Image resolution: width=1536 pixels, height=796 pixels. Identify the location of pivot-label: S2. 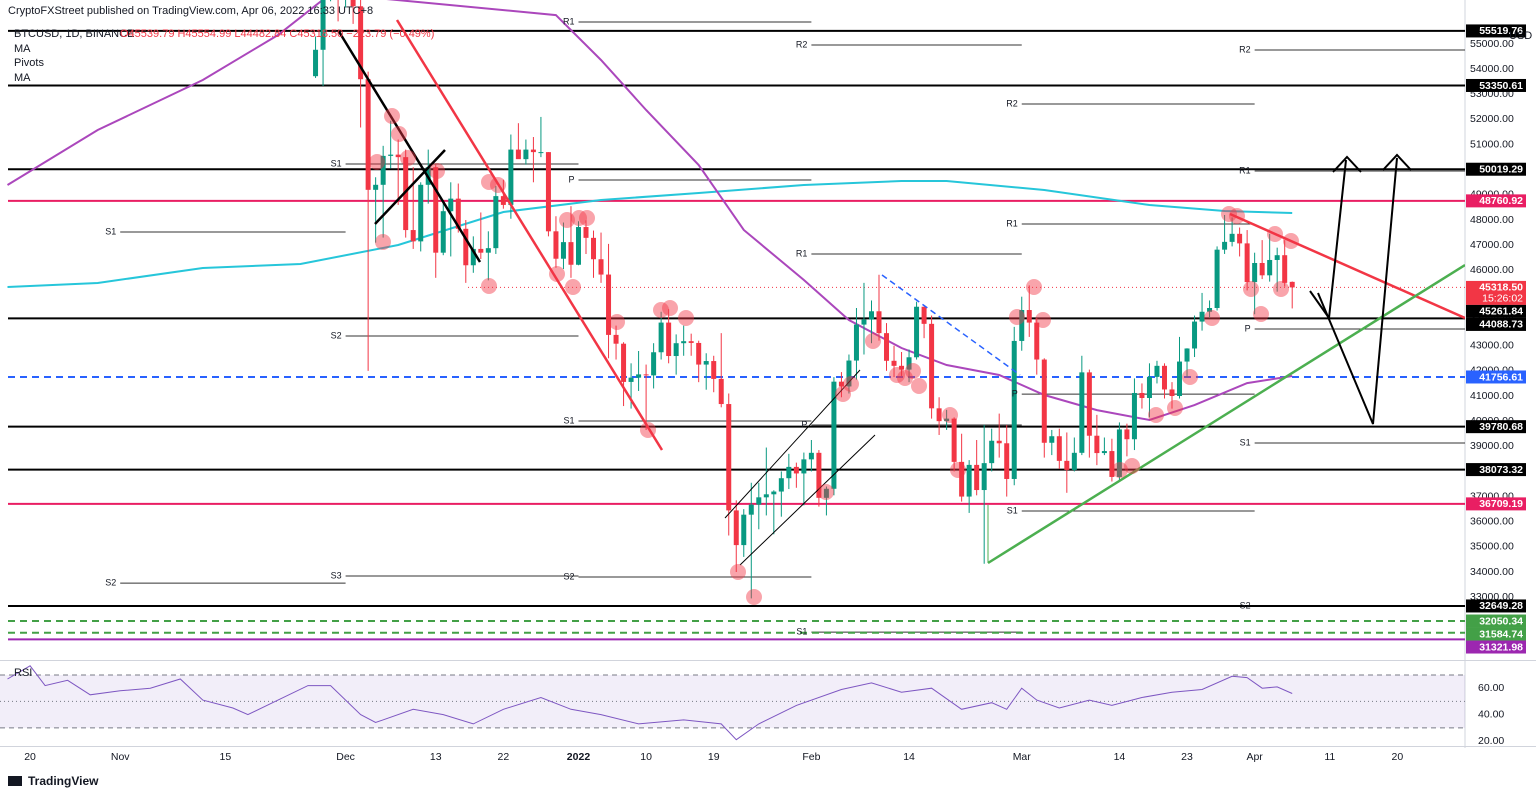
(1245, 605).